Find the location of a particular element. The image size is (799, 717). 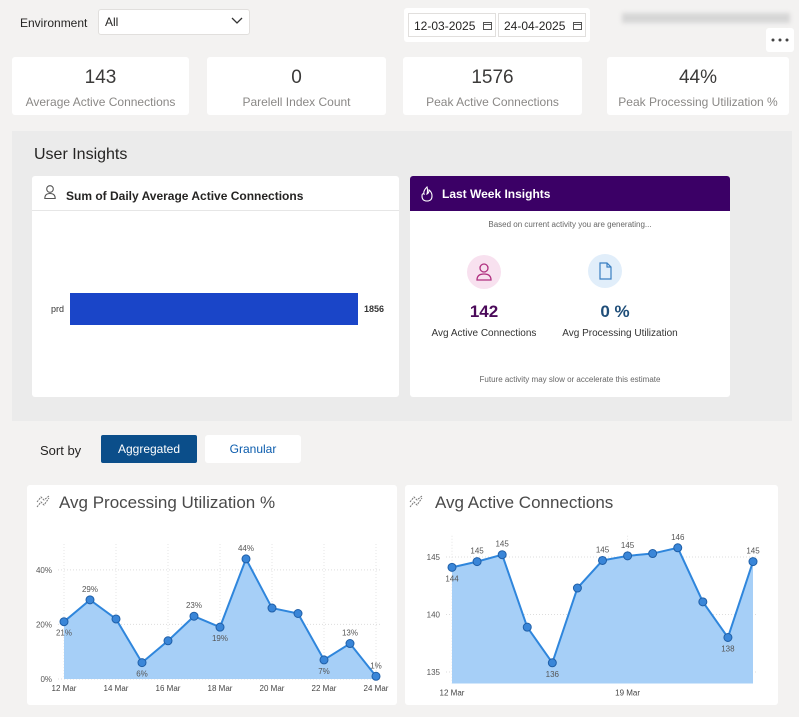

kpi-card: 0 Parelell Index Count is located at coordinates (296, 86).